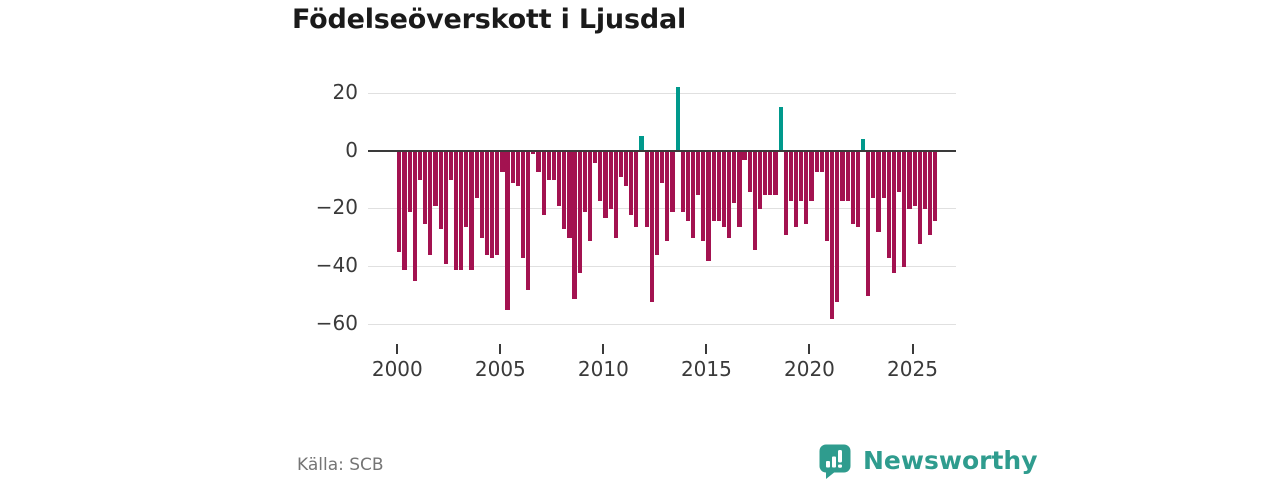 The image size is (1280, 480). Describe the element at coordinates (600, 176) in the screenshot. I see `bar-2009Q4` at that location.